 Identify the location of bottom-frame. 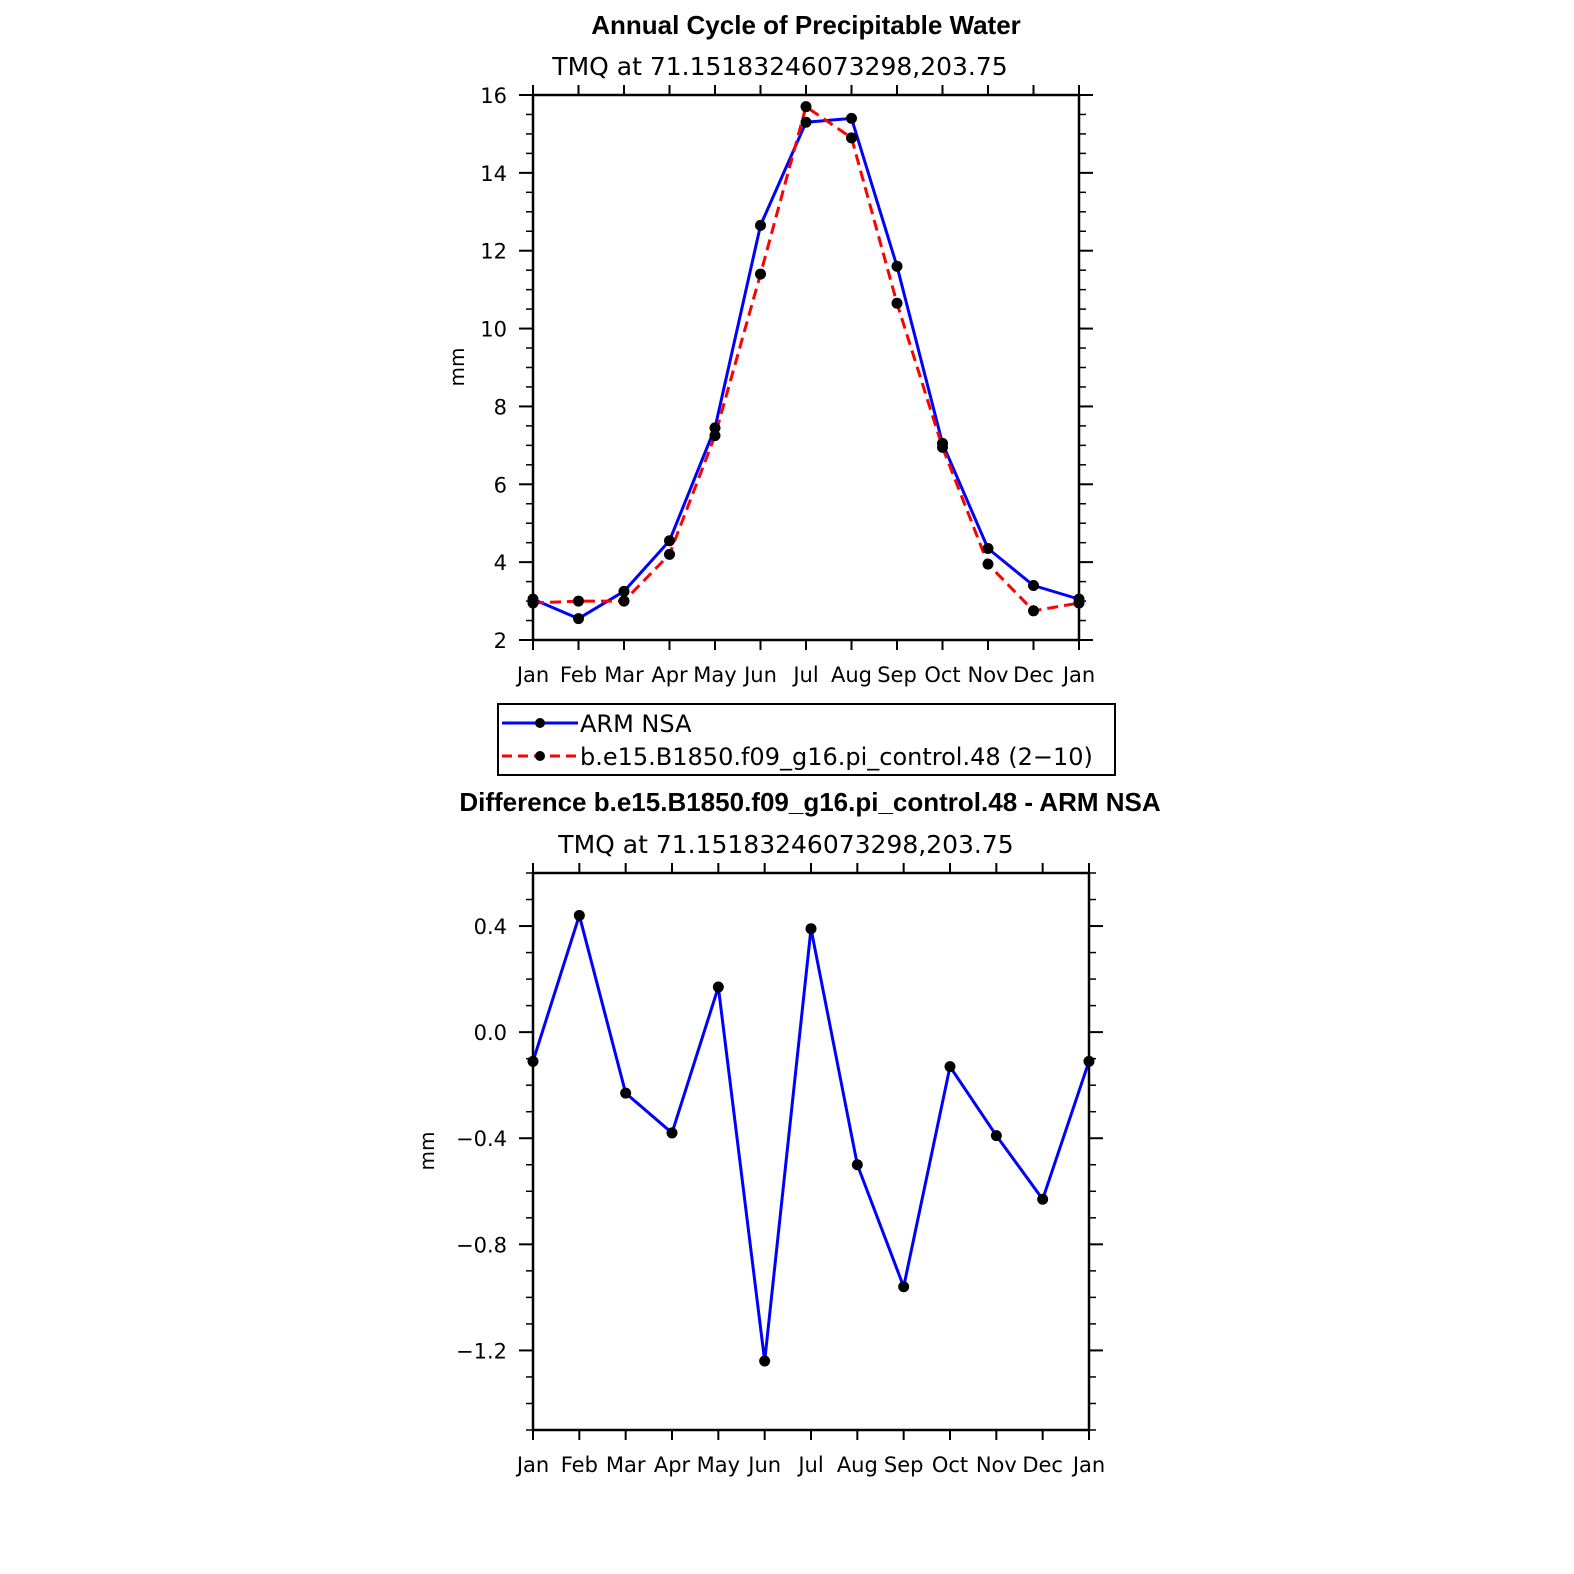
(811, 1151).